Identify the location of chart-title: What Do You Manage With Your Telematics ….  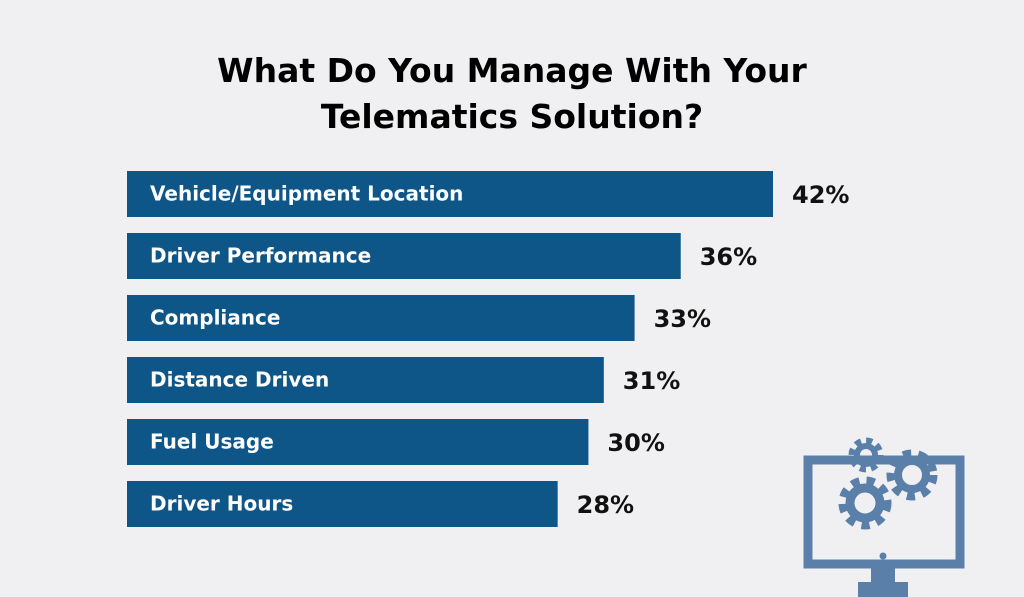
(512, 93).